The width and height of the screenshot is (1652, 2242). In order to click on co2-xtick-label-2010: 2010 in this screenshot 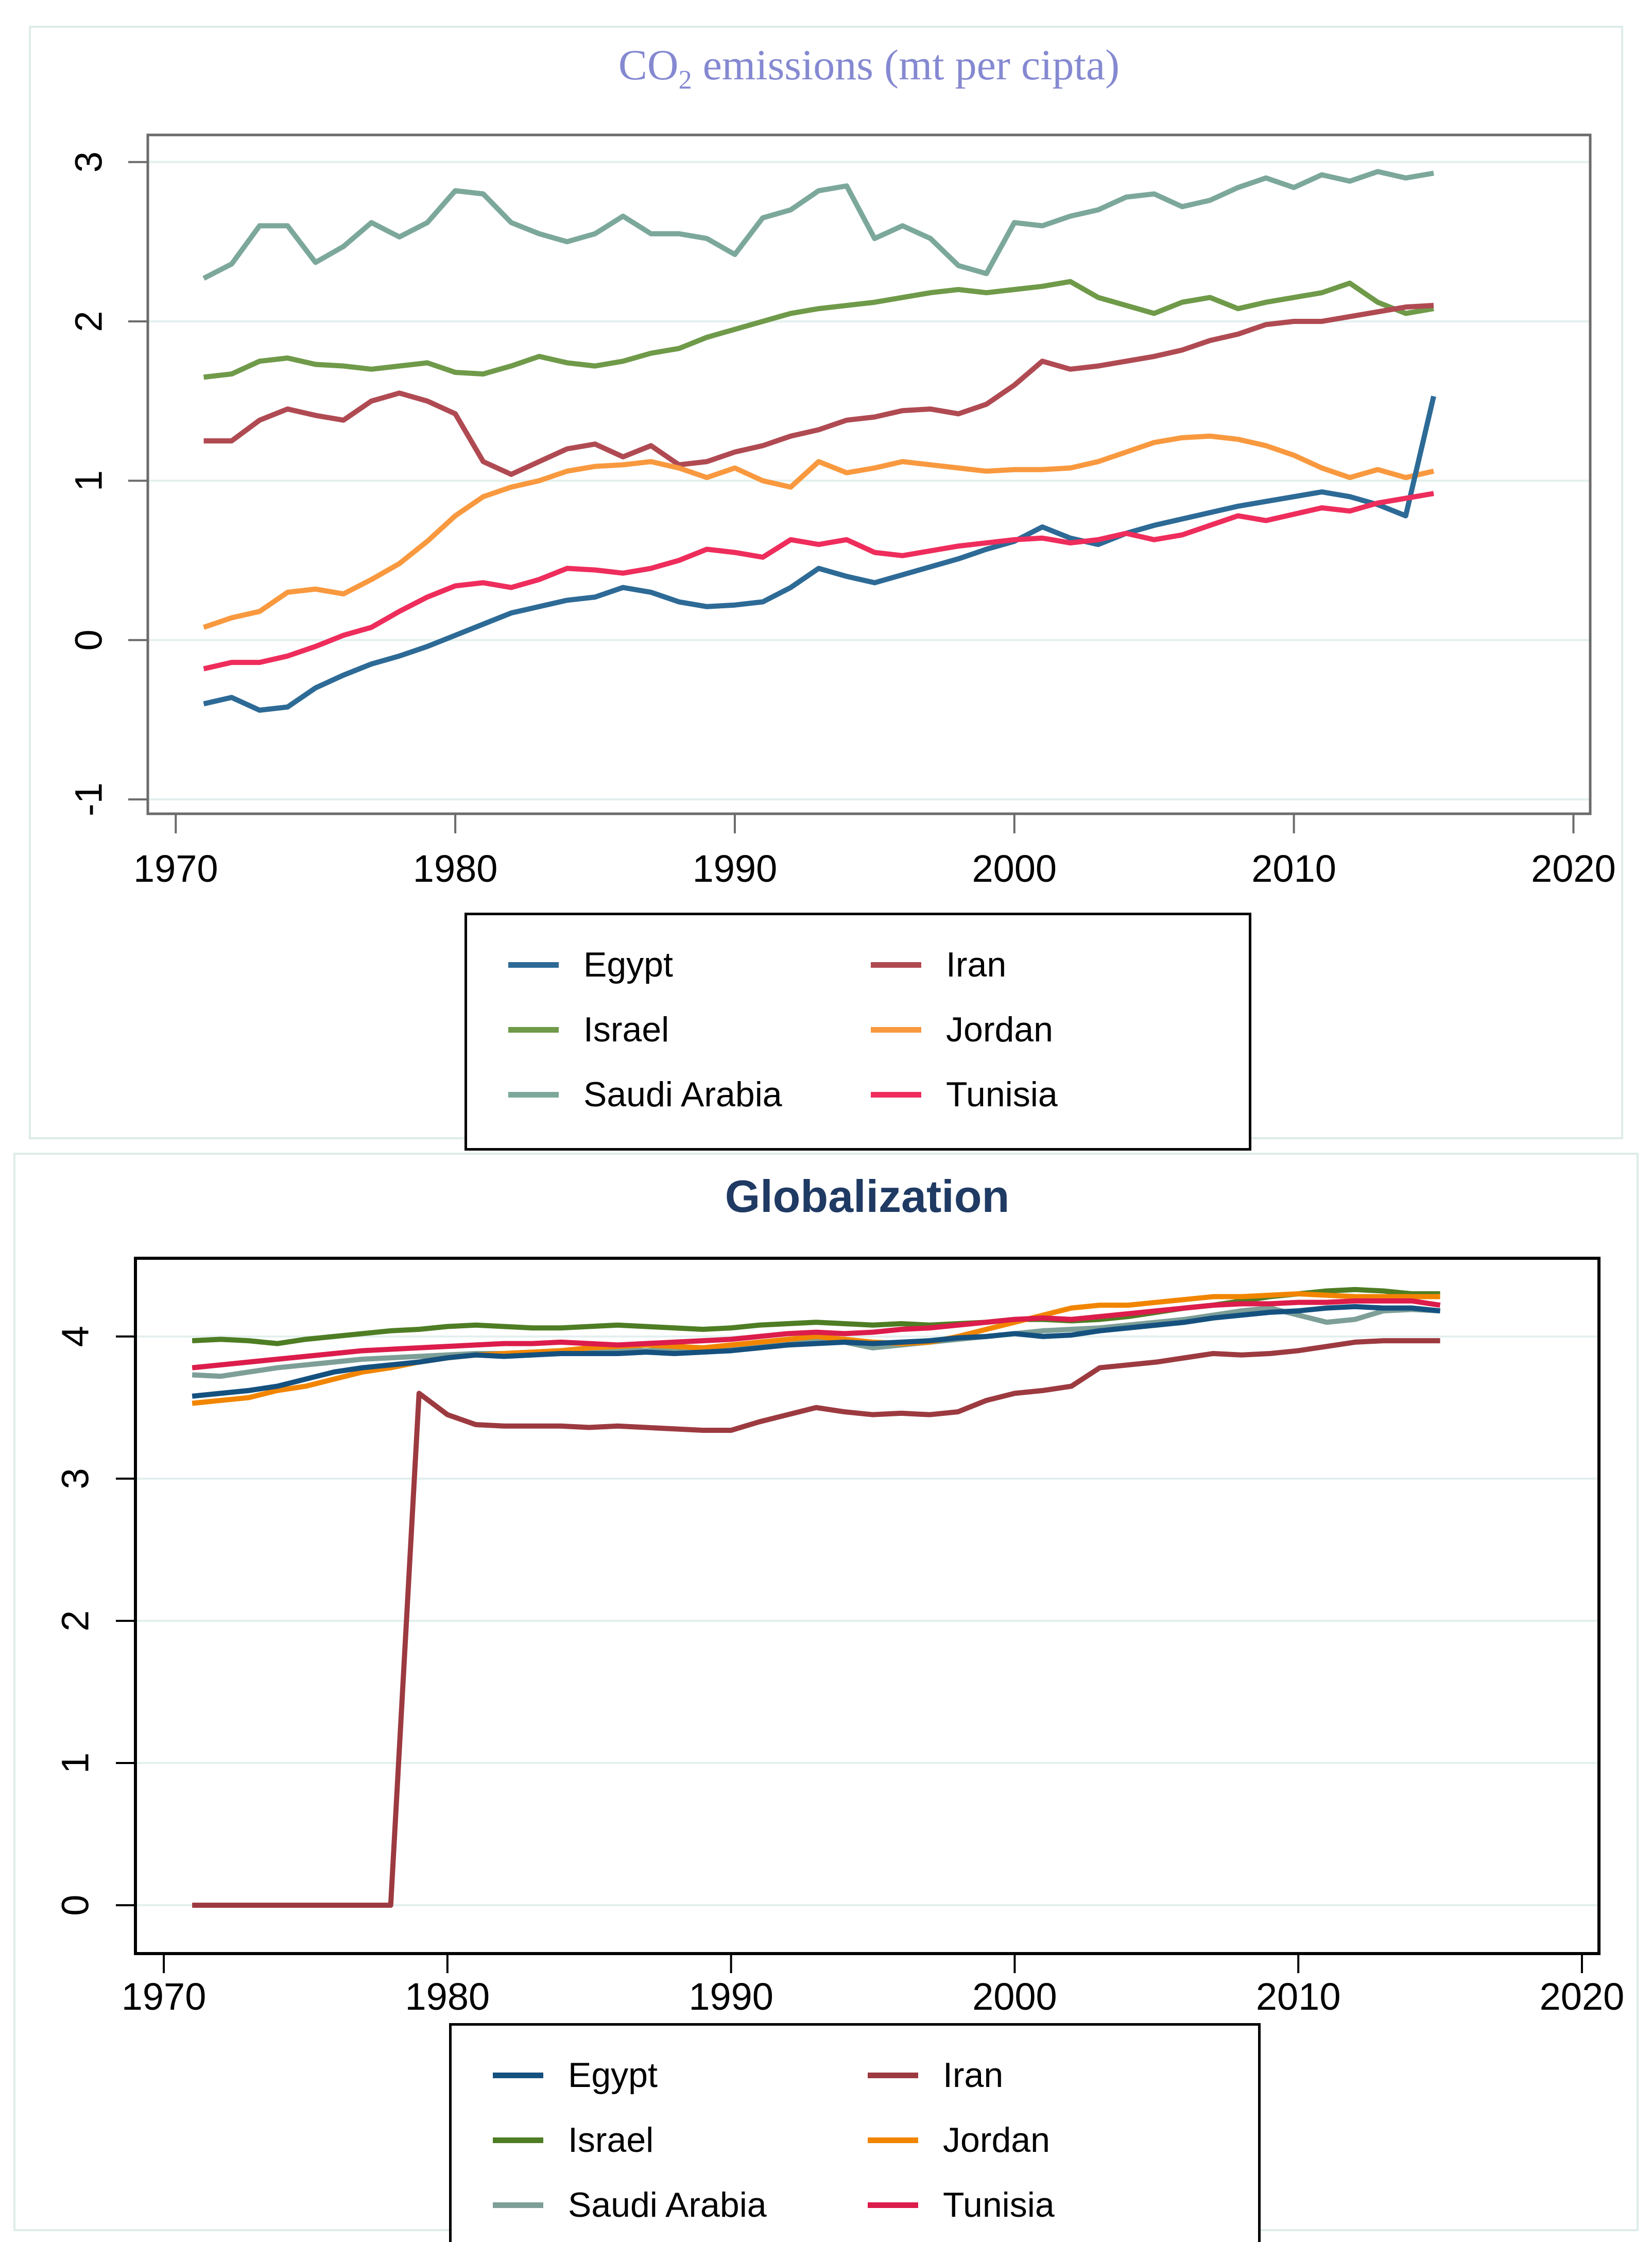, I will do `click(1293, 868)`.